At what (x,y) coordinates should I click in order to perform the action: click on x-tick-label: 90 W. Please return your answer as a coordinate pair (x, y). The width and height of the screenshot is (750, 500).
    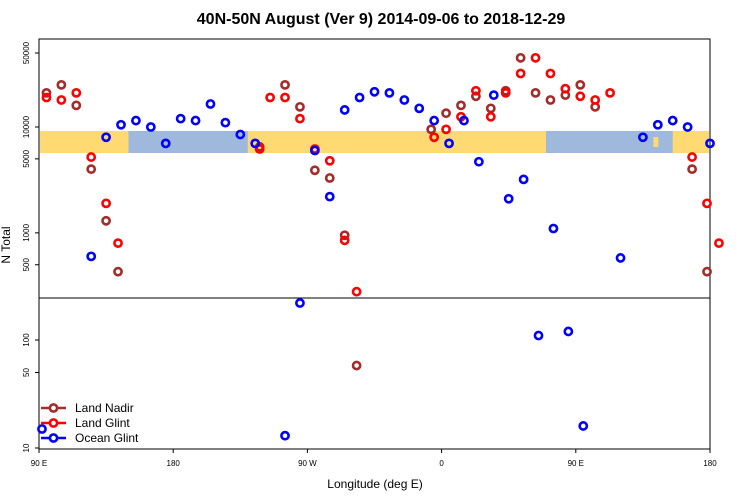
    Looking at the image, I should click on (307, 463).